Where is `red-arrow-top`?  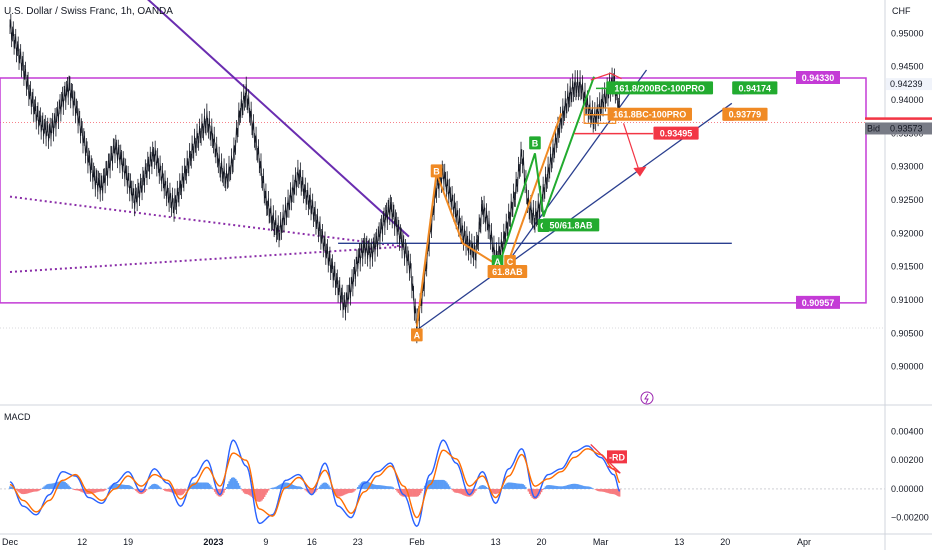
red-arrow-top is located at coordinates (606, 76).